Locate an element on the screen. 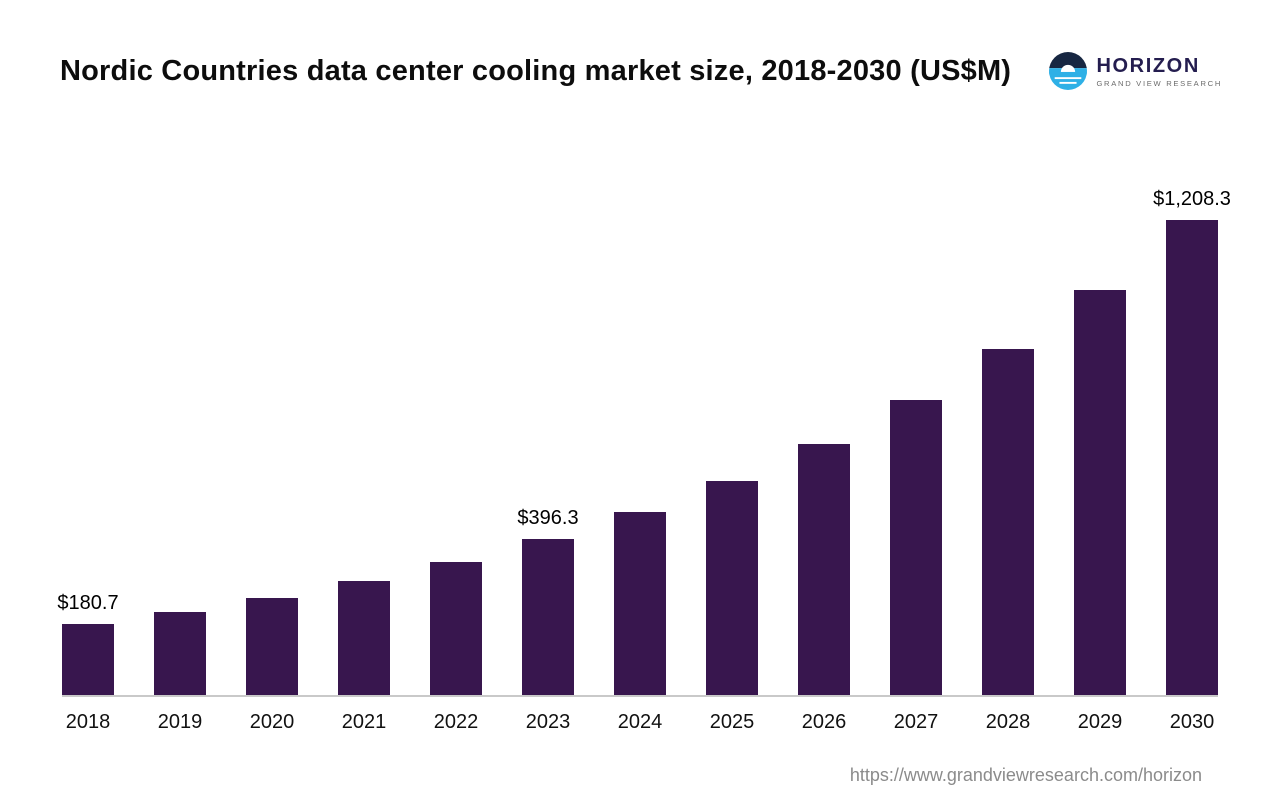 The image size is (1280, 800). logo-name: HORIZON is located at coordinates (1148, 65).